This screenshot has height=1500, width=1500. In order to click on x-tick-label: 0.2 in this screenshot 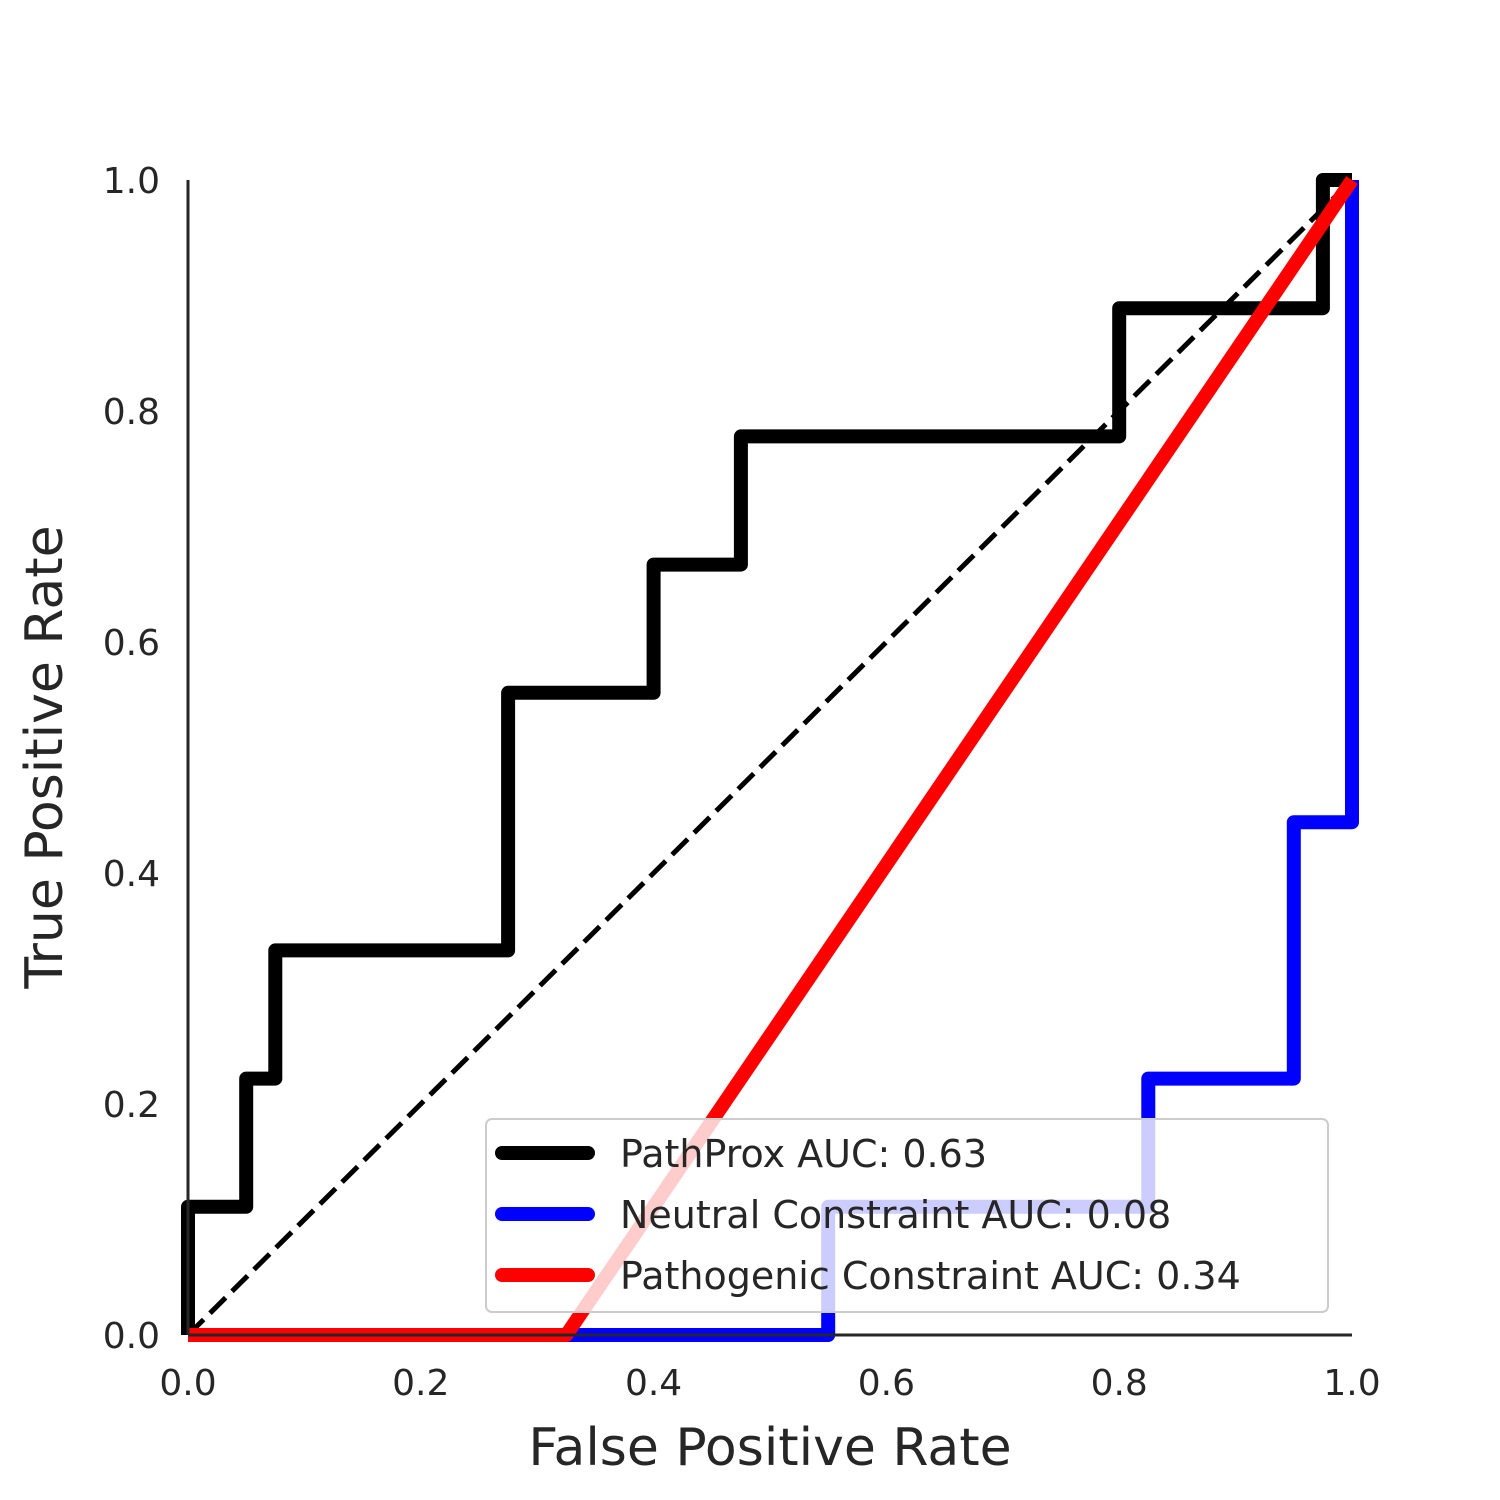, I will do `click(420, 1383)`.